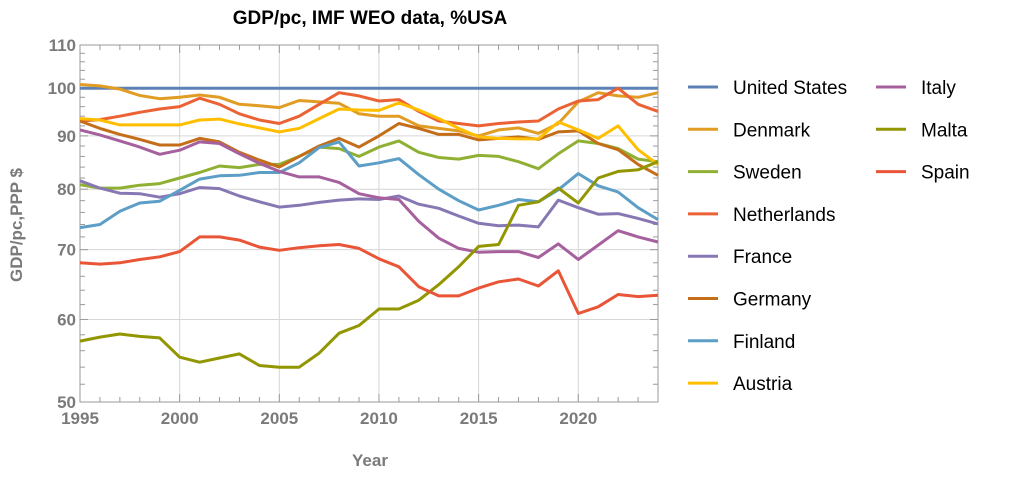 Image resolution: width=1024 pixels, height=480 pixels. Describe the element at coordinates (16, 224) in the screenshot. I see `y-axis-label: GDP/pc,PPP $` at that location.